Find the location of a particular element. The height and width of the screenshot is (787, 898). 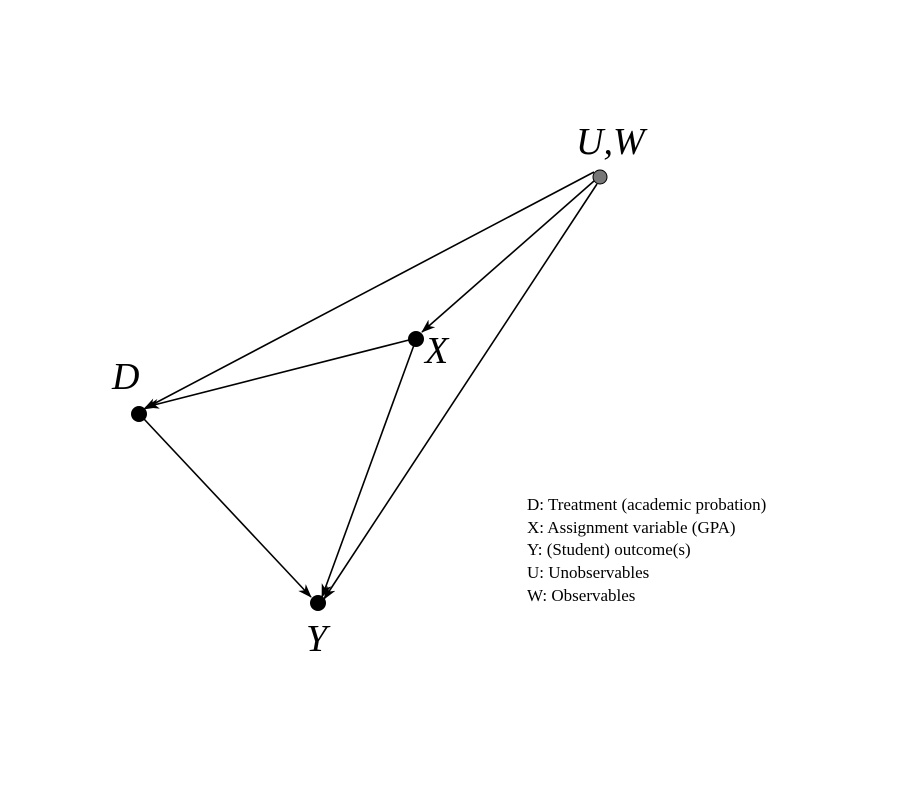

edge-x-to-y is located at coordinates (368, 471).